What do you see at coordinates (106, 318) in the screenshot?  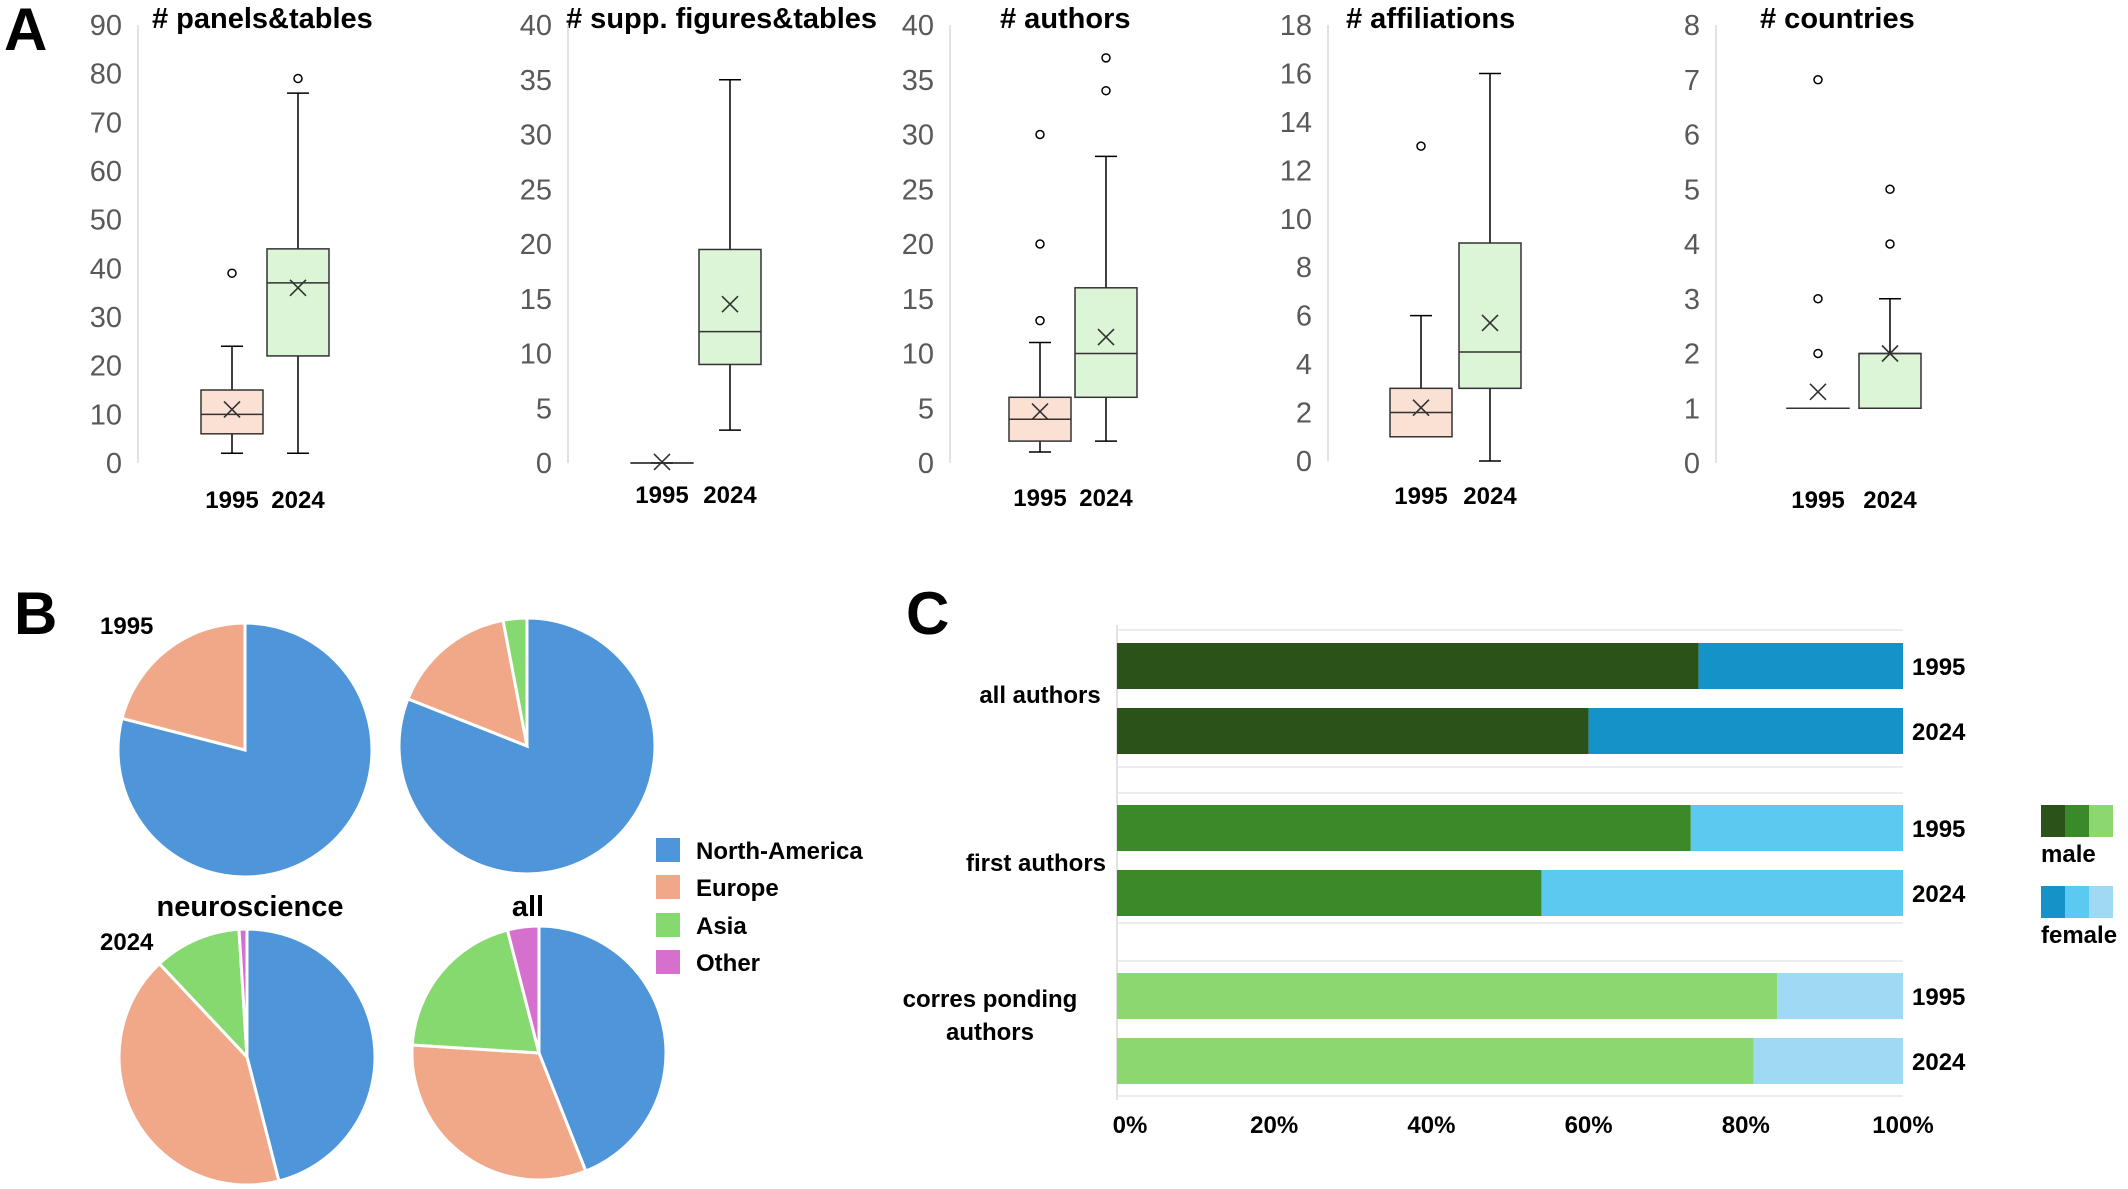 I see `y-tick-label: 30` at bounding box center [106, 318].